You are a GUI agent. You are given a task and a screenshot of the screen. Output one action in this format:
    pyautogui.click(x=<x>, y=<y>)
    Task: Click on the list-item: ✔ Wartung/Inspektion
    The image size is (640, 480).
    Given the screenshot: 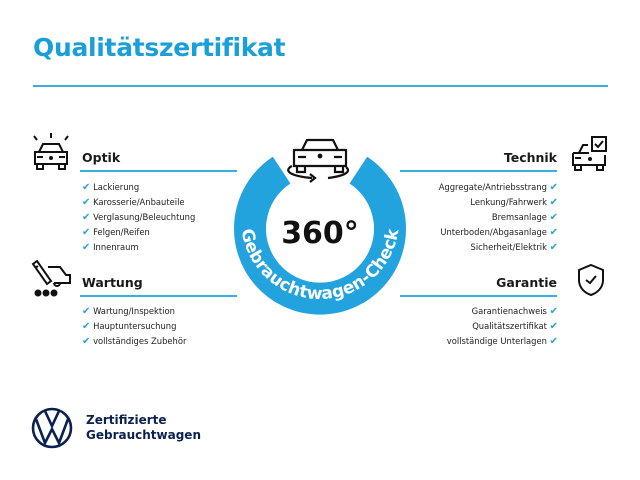 What is the action you would take?
    pyautogui.click(x=128, y=311)
    